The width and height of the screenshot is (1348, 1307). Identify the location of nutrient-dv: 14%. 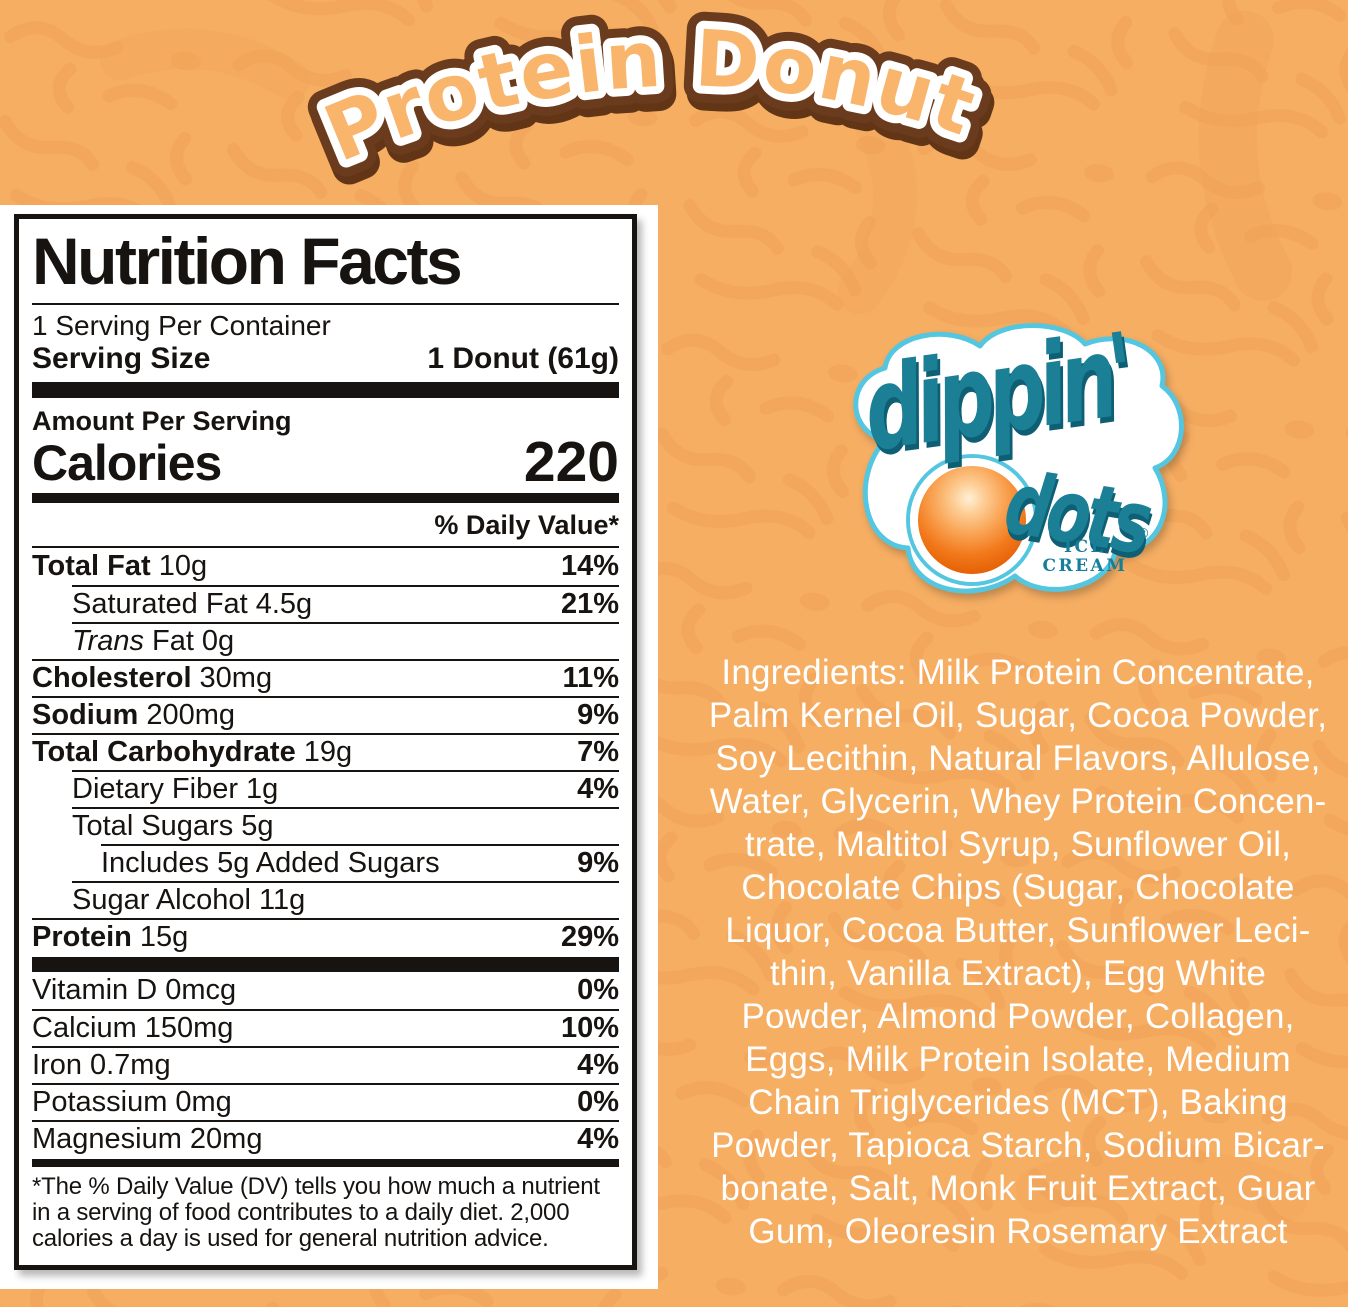
(589, 566).